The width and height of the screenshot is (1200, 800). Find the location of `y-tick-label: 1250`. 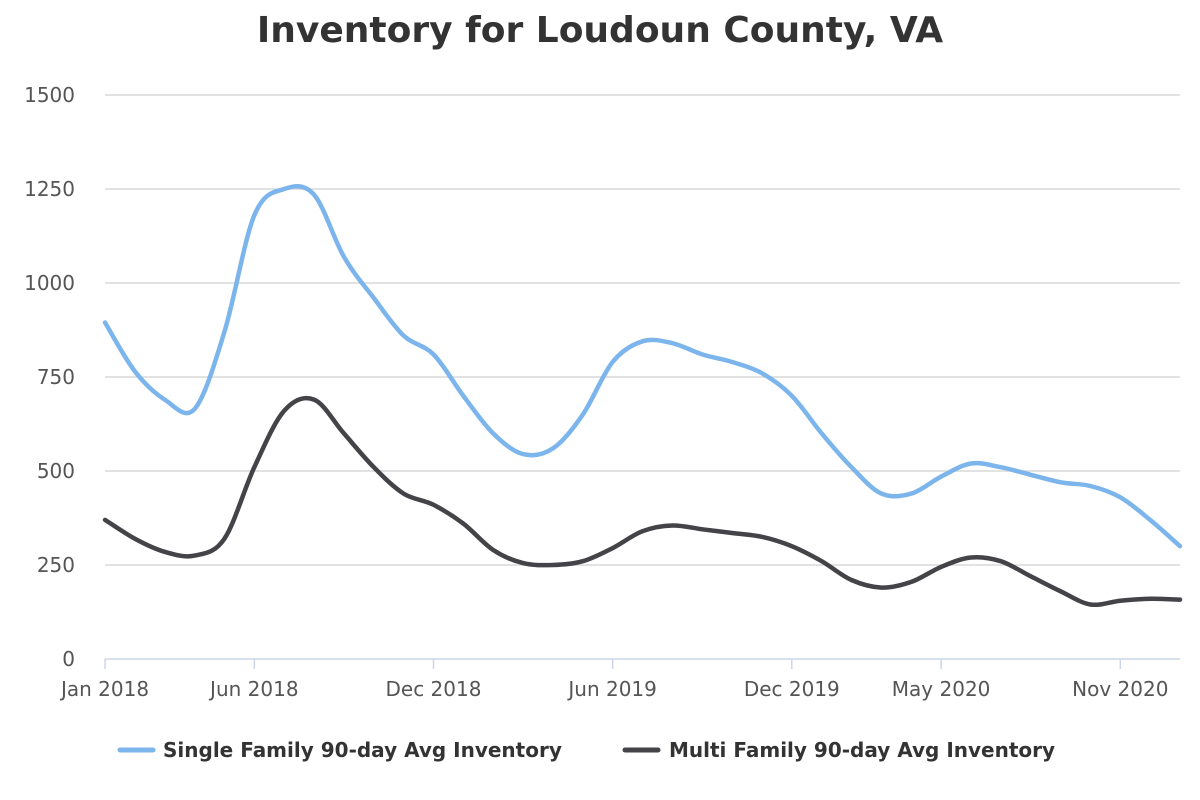

y-tick-label: 1250 is located at coordinates (49, 189).